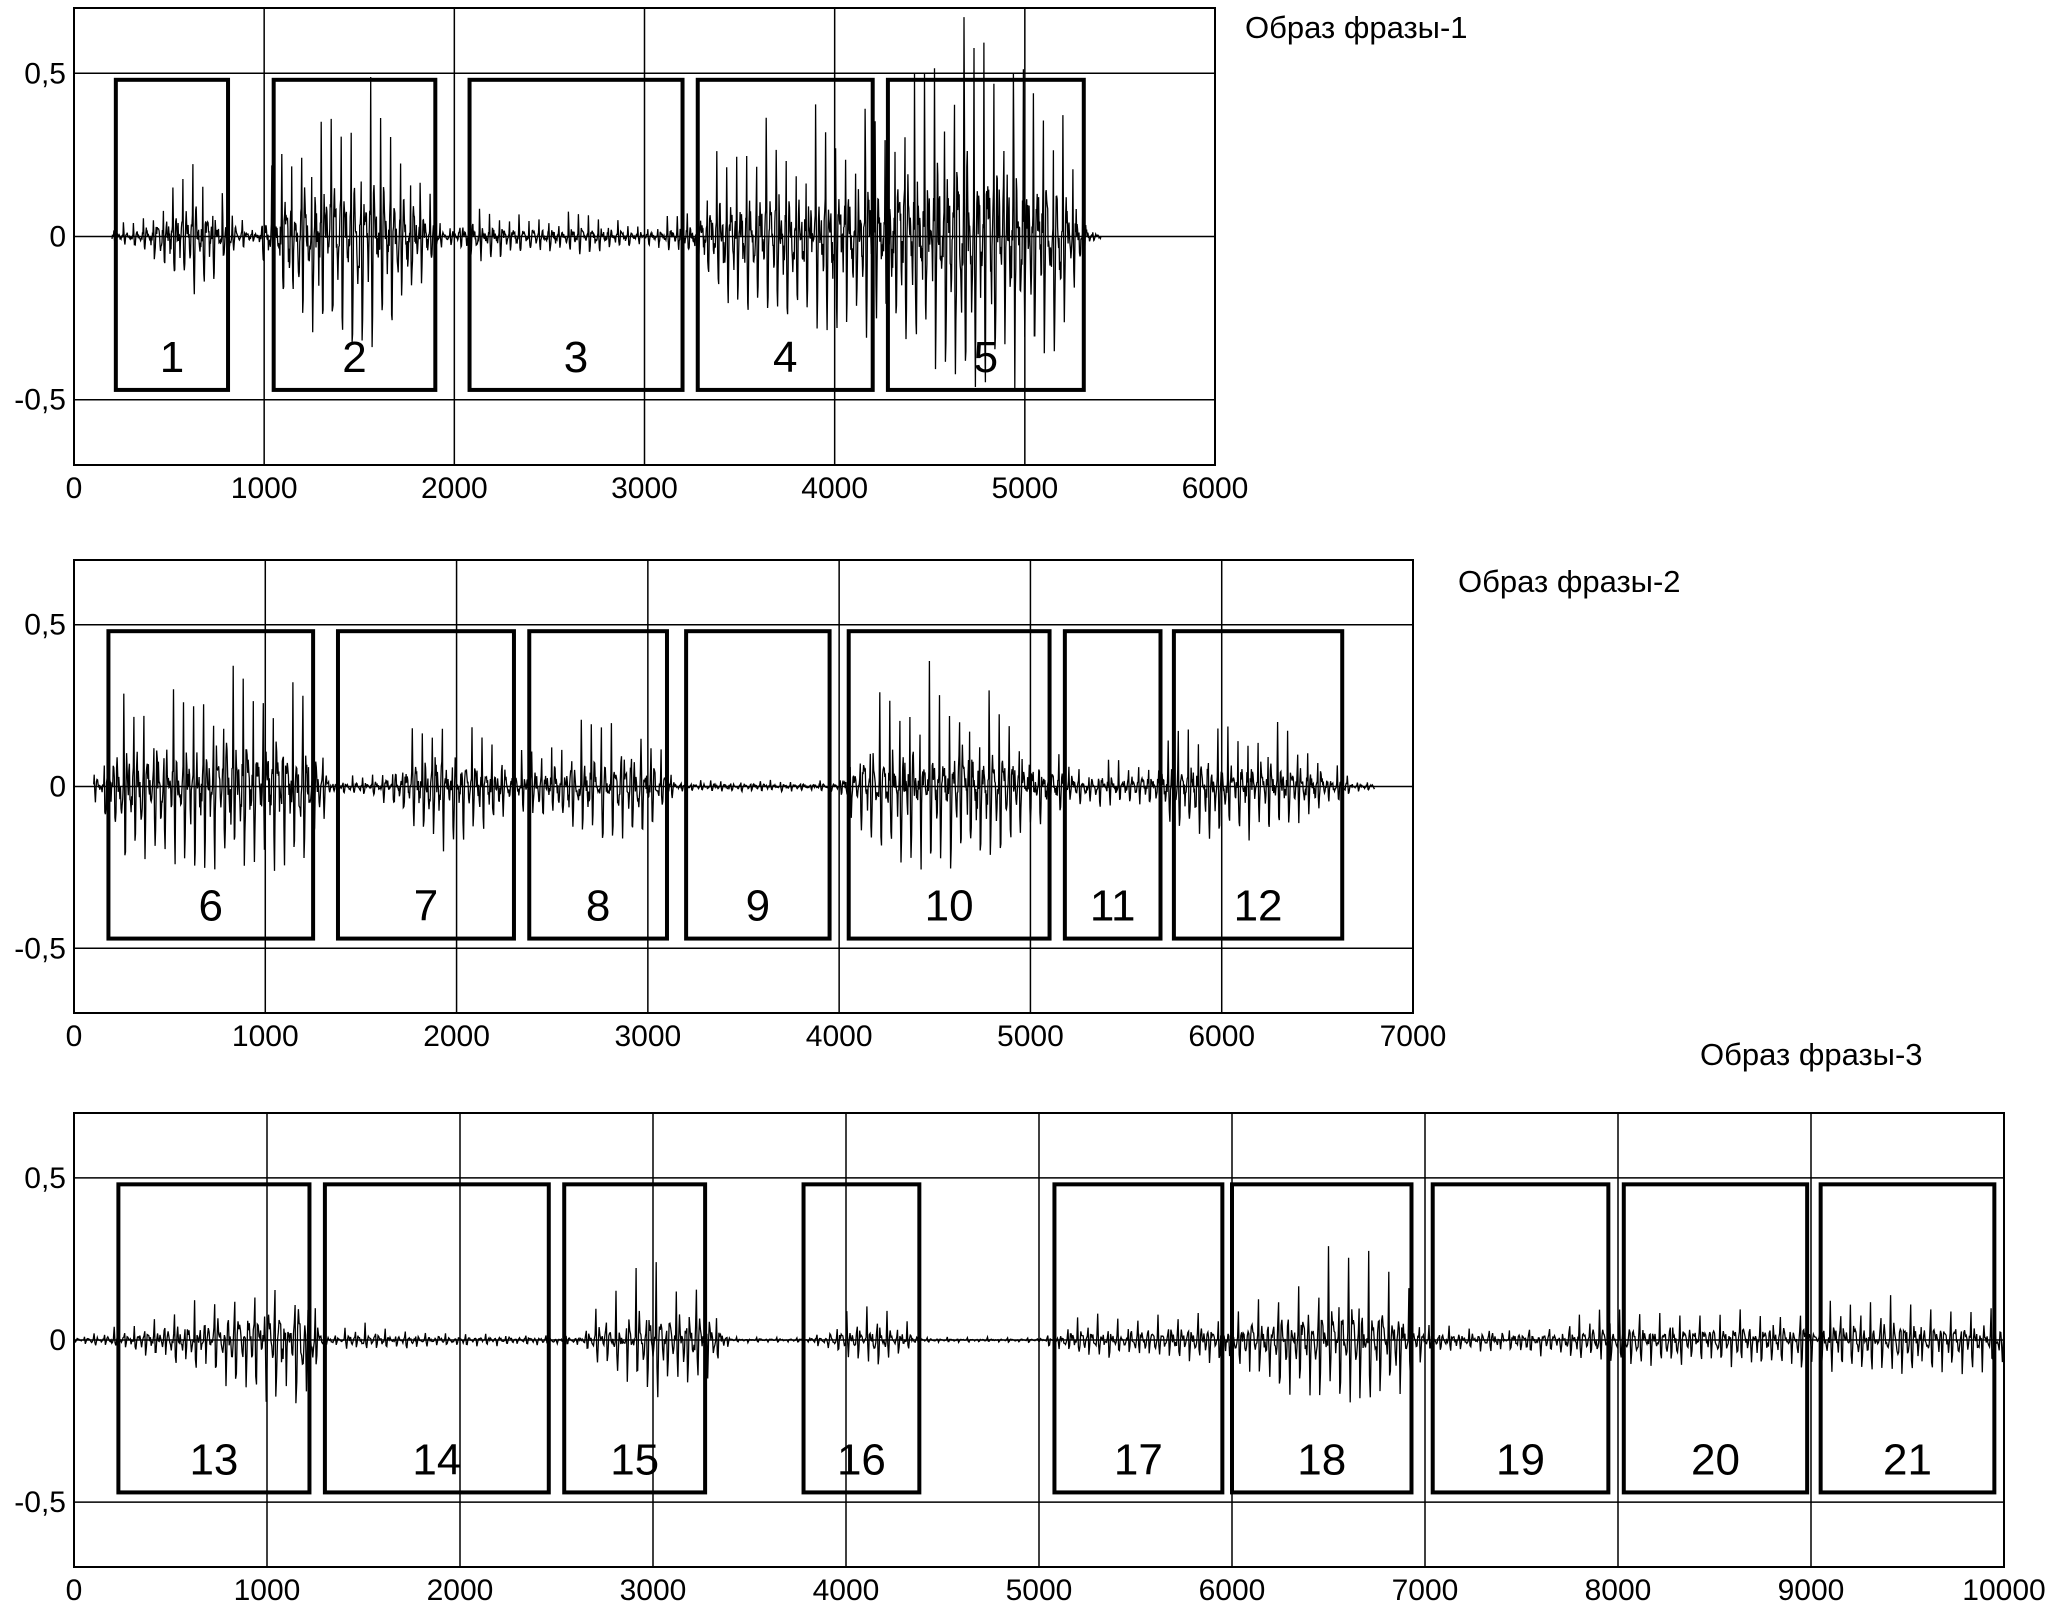  I want to click on segment-label: 16, so click(861, 1459).